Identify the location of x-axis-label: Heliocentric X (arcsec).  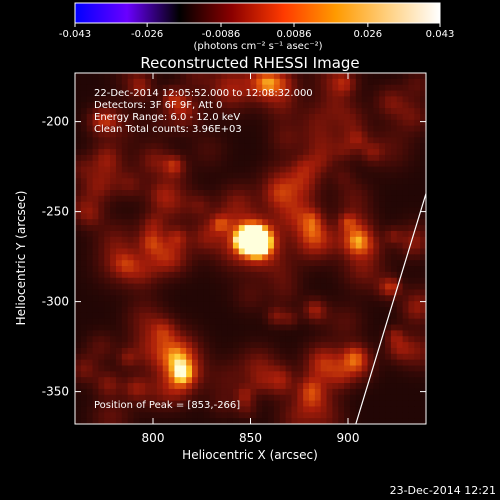
(250, 455).